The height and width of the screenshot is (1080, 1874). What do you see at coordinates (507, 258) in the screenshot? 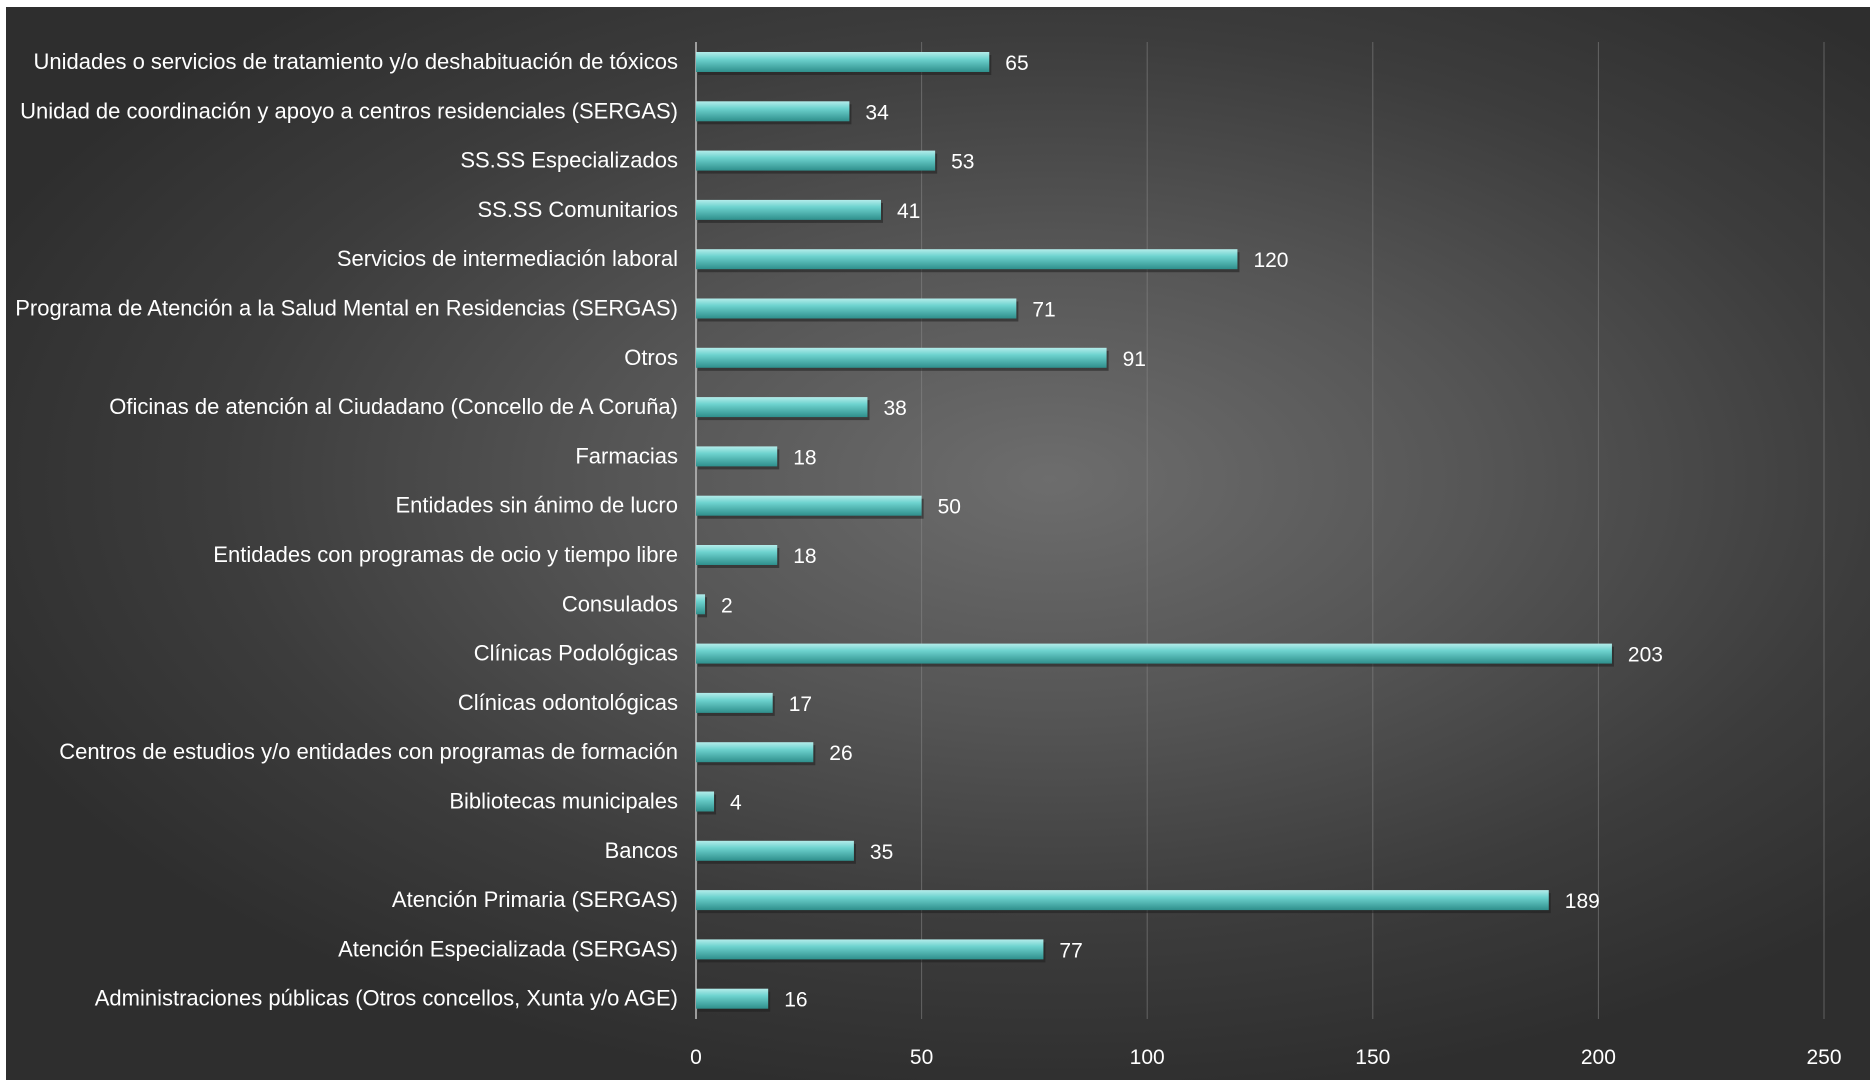
I see `category-label: Servicios de intermediación laboral` at bounding box center [507, 258].